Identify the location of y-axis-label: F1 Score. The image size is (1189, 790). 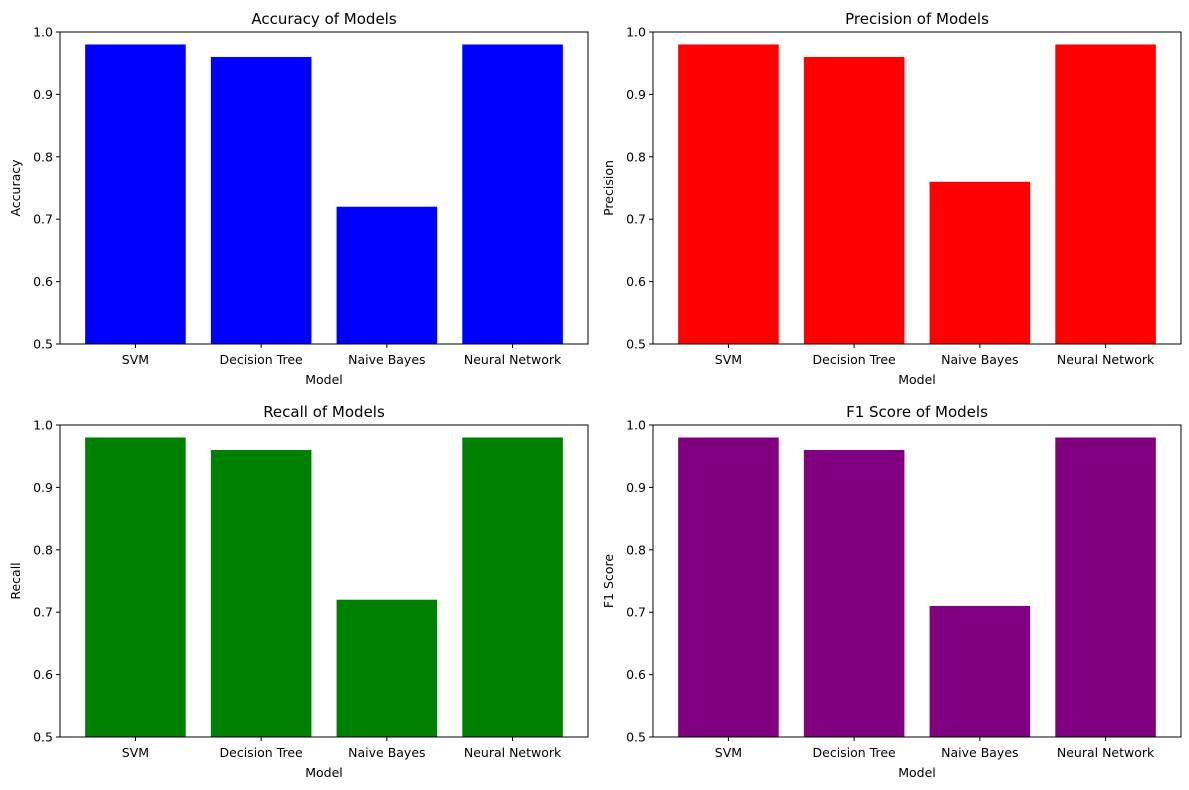
(608, 581).